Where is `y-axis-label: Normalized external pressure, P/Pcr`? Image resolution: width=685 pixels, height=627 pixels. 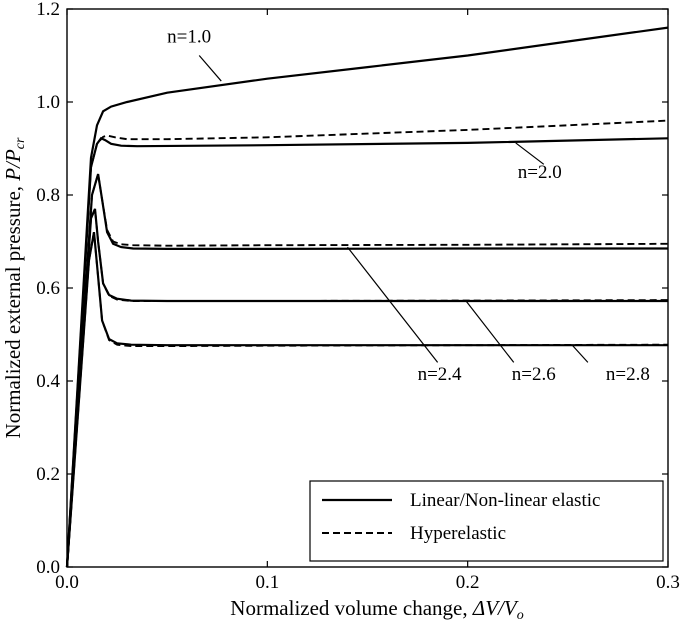 y-axis-label: Normalized external pressure, P/Pcr is located at coordinates (14, 287).